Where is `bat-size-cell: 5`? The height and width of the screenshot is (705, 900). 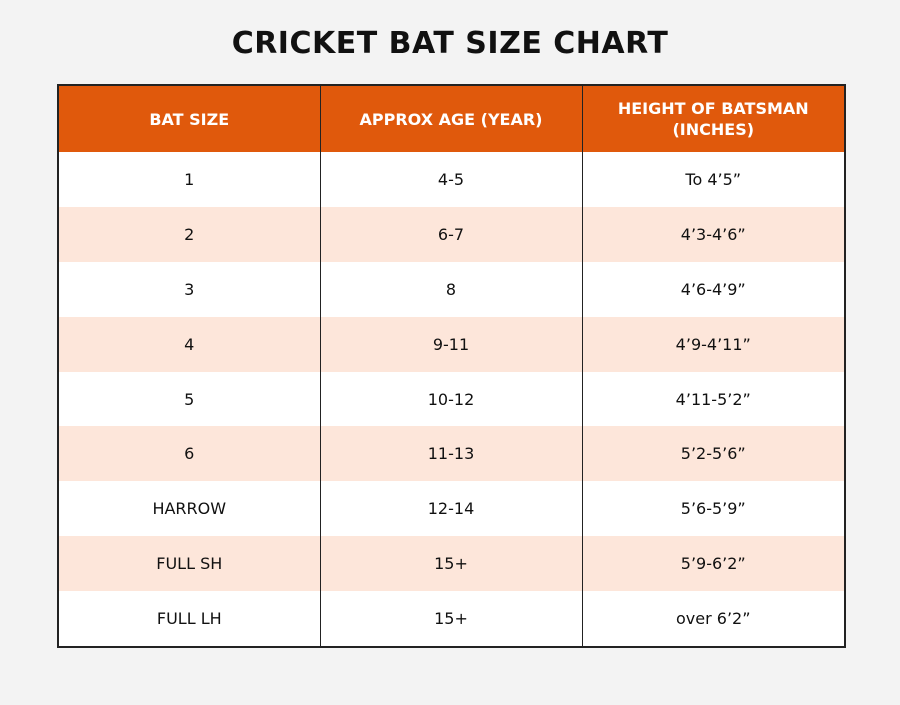
bat-size-cell: 5 is located at coordinates (189, 399).